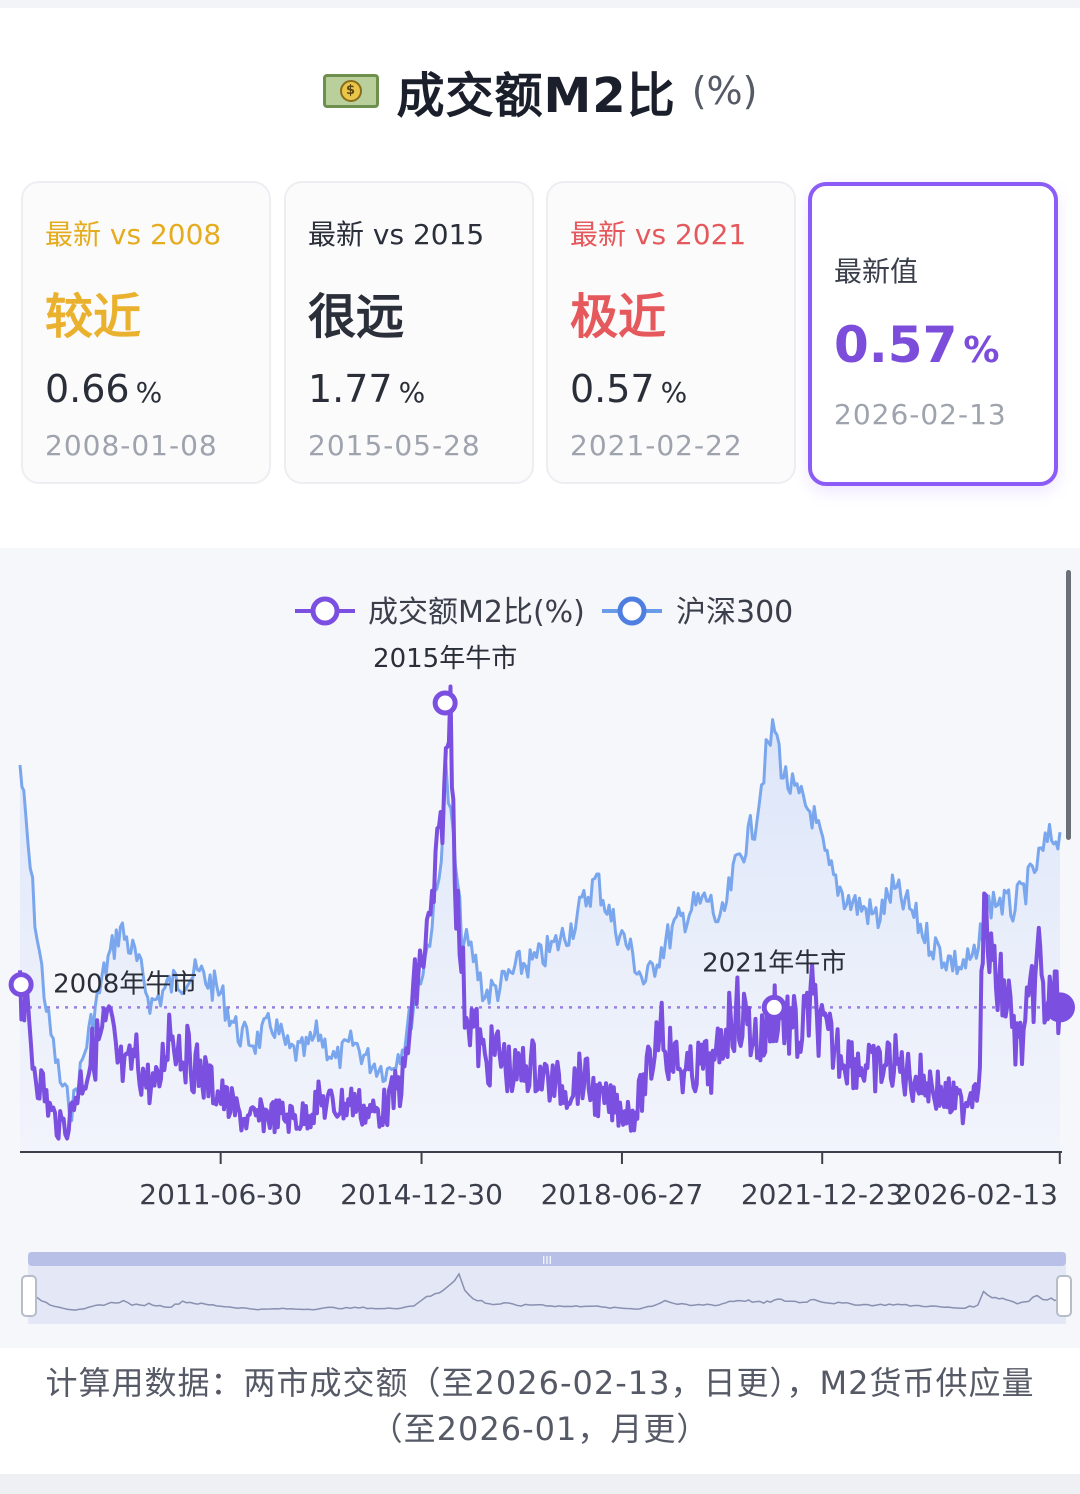  Describe the element at coordinates (734, 612) in the screenshot. I see `legend-label-hs300: 沪深300` at that location.